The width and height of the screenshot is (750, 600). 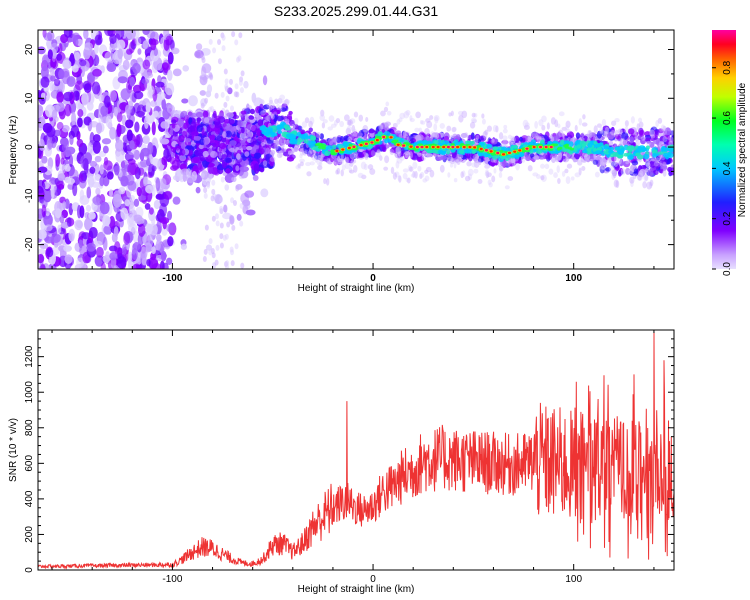 What do you see at coordinates (29, 463) in the screenshot?
I see `snr-y-tick-label: 600` at bounding box center [29, 463].